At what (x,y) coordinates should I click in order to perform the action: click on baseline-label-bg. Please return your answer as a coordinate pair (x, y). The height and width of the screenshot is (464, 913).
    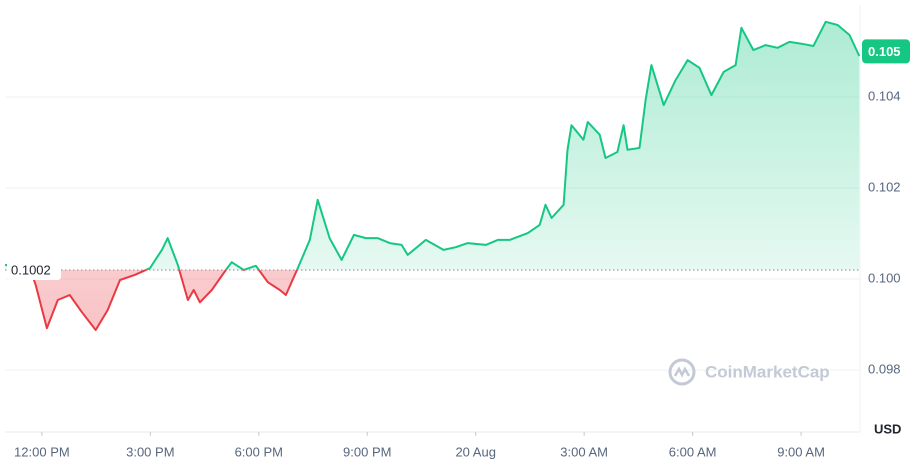
    Looking at the image, I should click on (34, 269).